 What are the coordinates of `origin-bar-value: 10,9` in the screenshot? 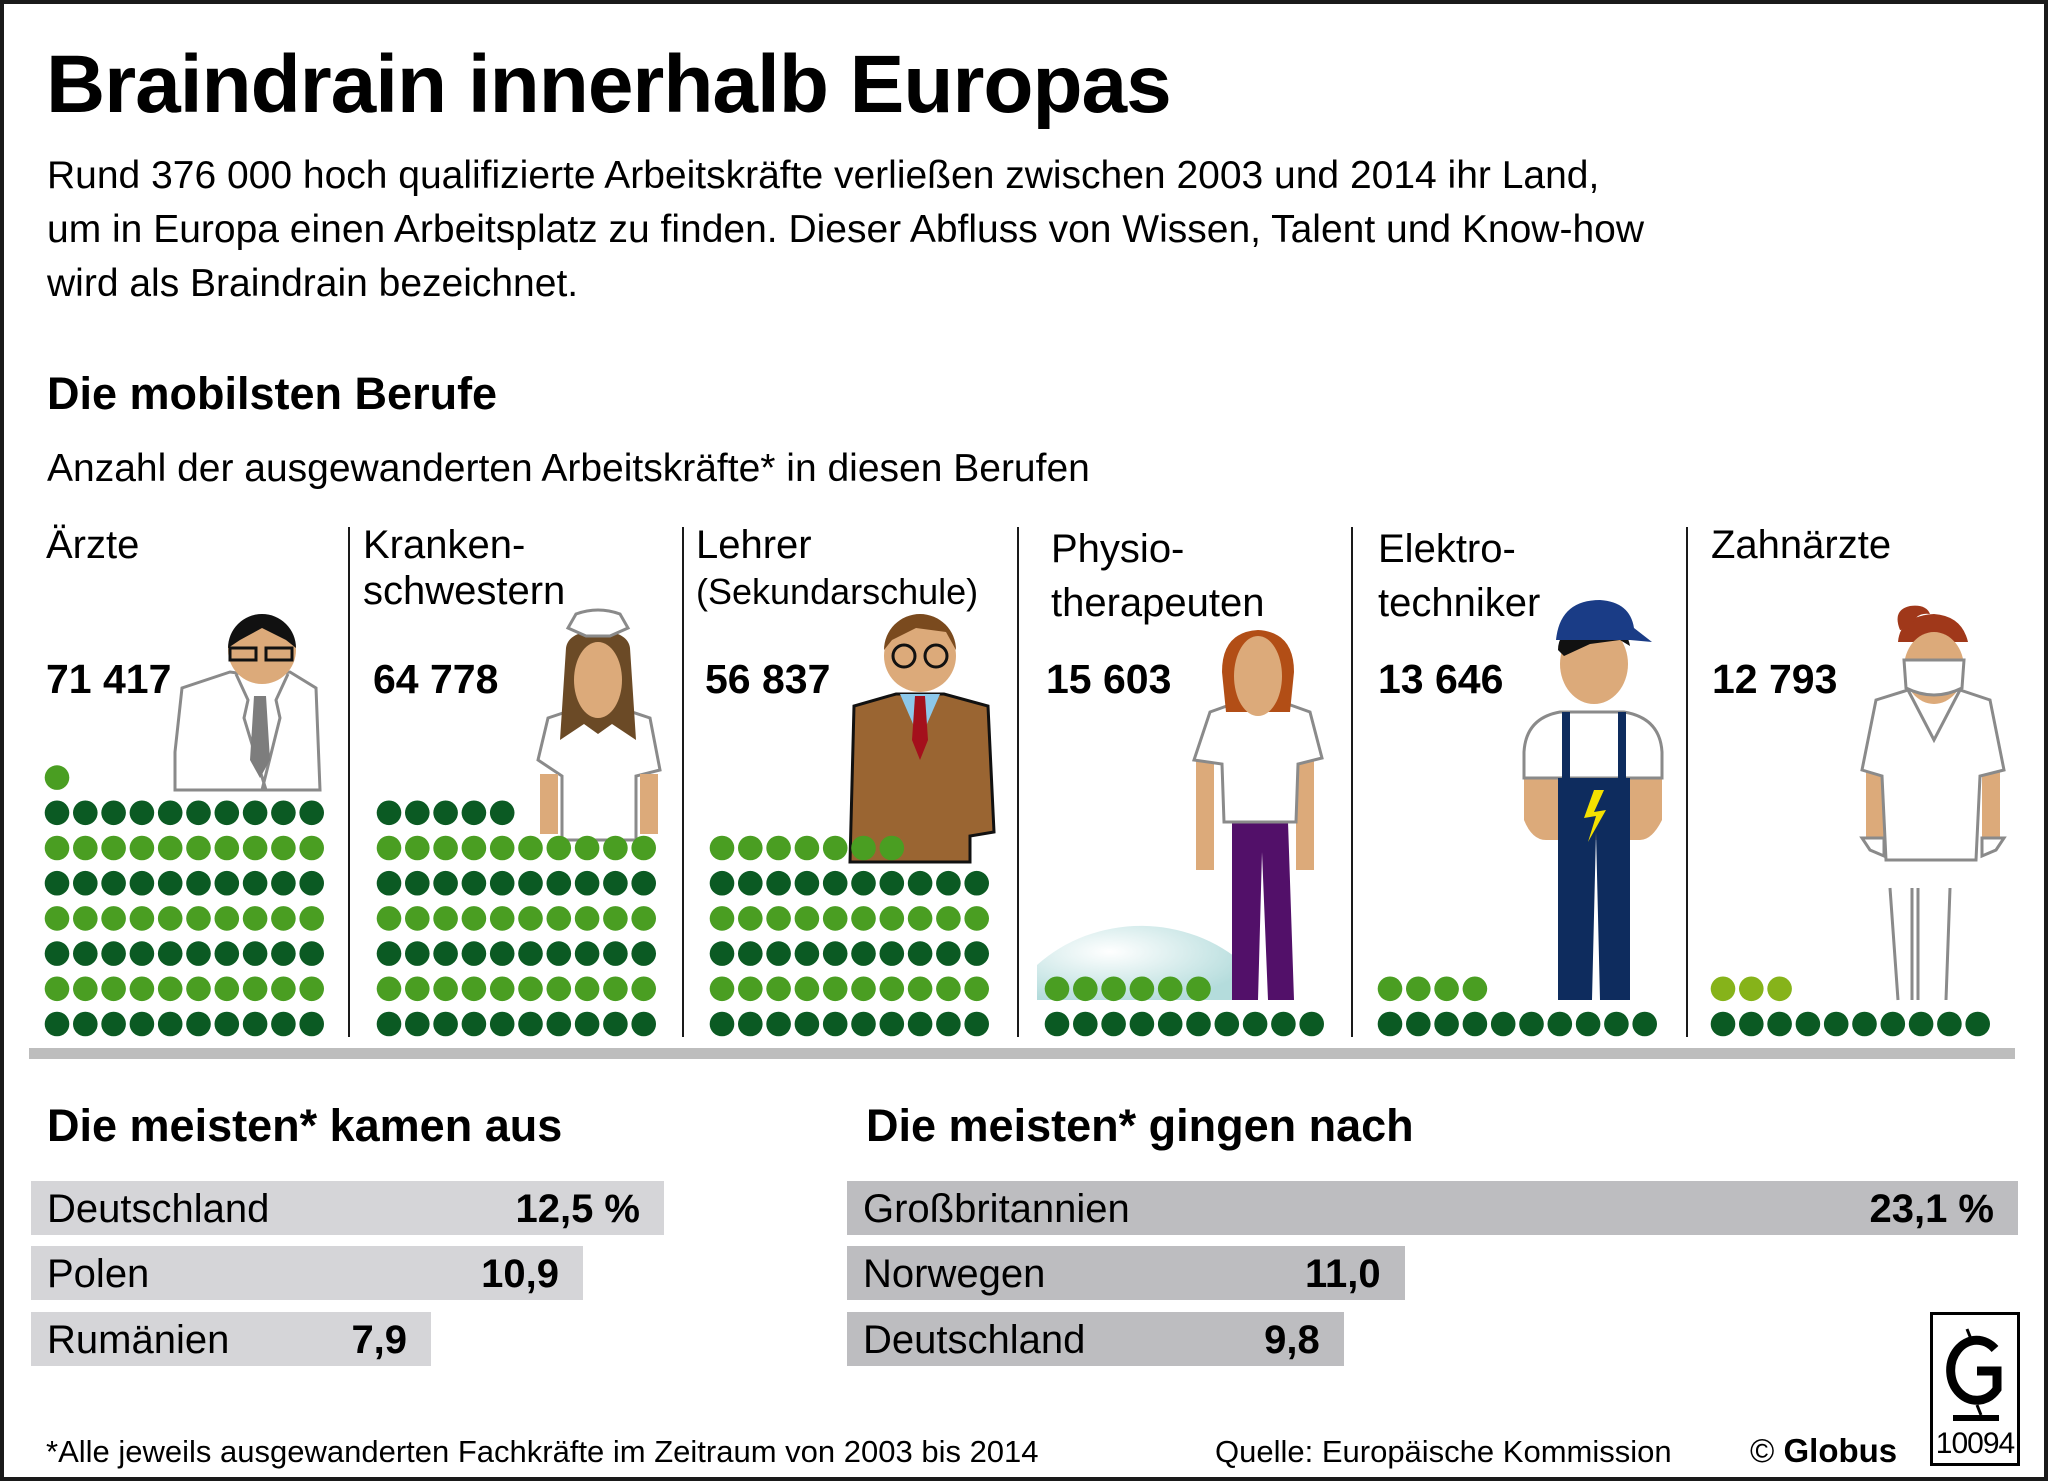 It's located at (520, 1274).